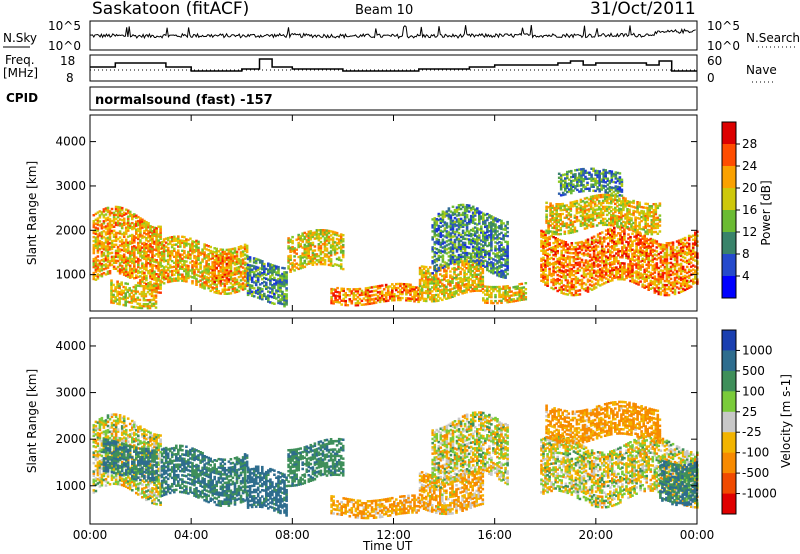  Describe the element at coordinates (711, 78) in the screenshot. I see `nave-tick-low: 0` at that location.